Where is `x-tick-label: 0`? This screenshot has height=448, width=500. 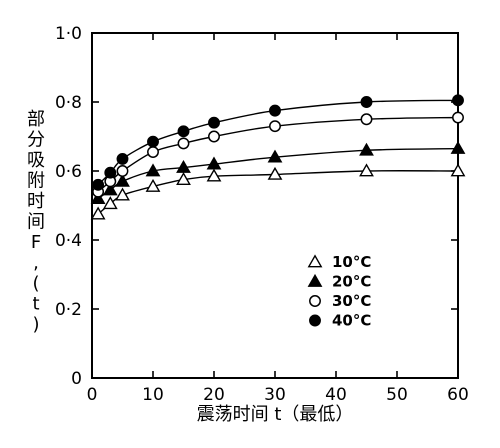 x-tick-label: 0 is located at coordinates (92, 395).